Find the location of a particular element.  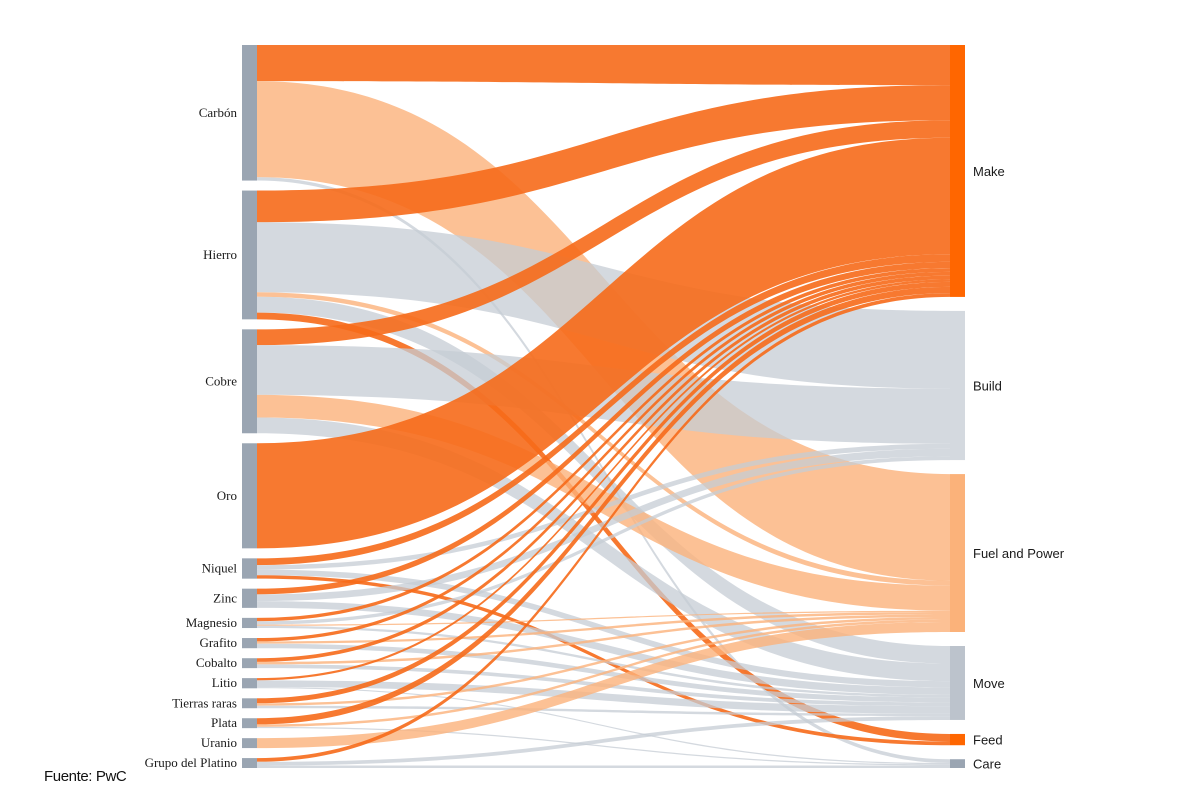

target-nodes: Make Build Fuel and Power Move Feed Care is located at coordinates (1007, 408).